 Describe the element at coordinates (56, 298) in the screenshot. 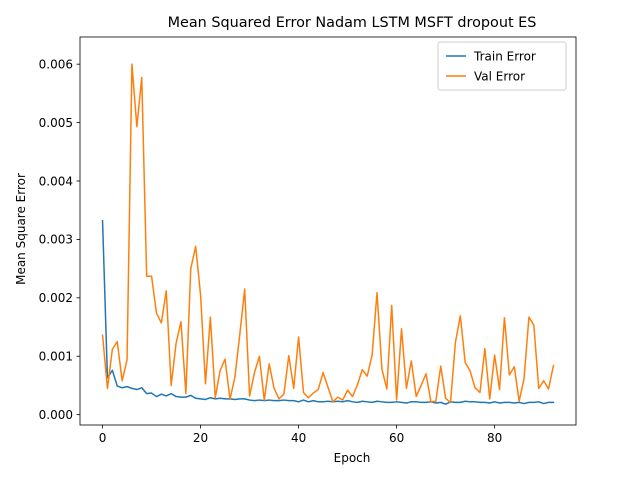

I see `y-tick-label: 0.002` at that location.